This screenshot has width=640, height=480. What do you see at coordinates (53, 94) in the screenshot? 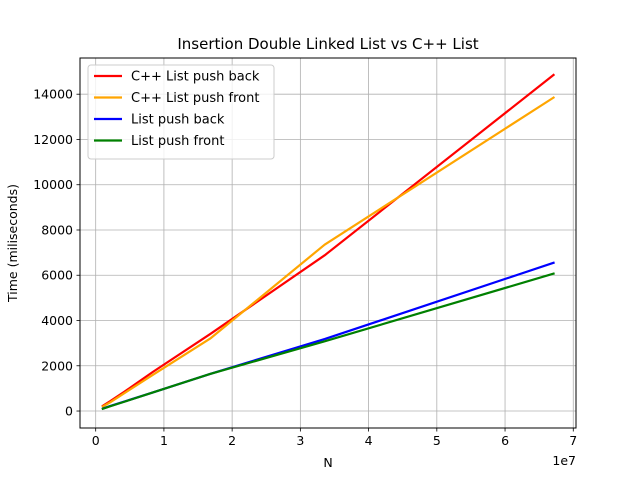
I see `y-tick-label: 14000` at bounding box center [53, 94].